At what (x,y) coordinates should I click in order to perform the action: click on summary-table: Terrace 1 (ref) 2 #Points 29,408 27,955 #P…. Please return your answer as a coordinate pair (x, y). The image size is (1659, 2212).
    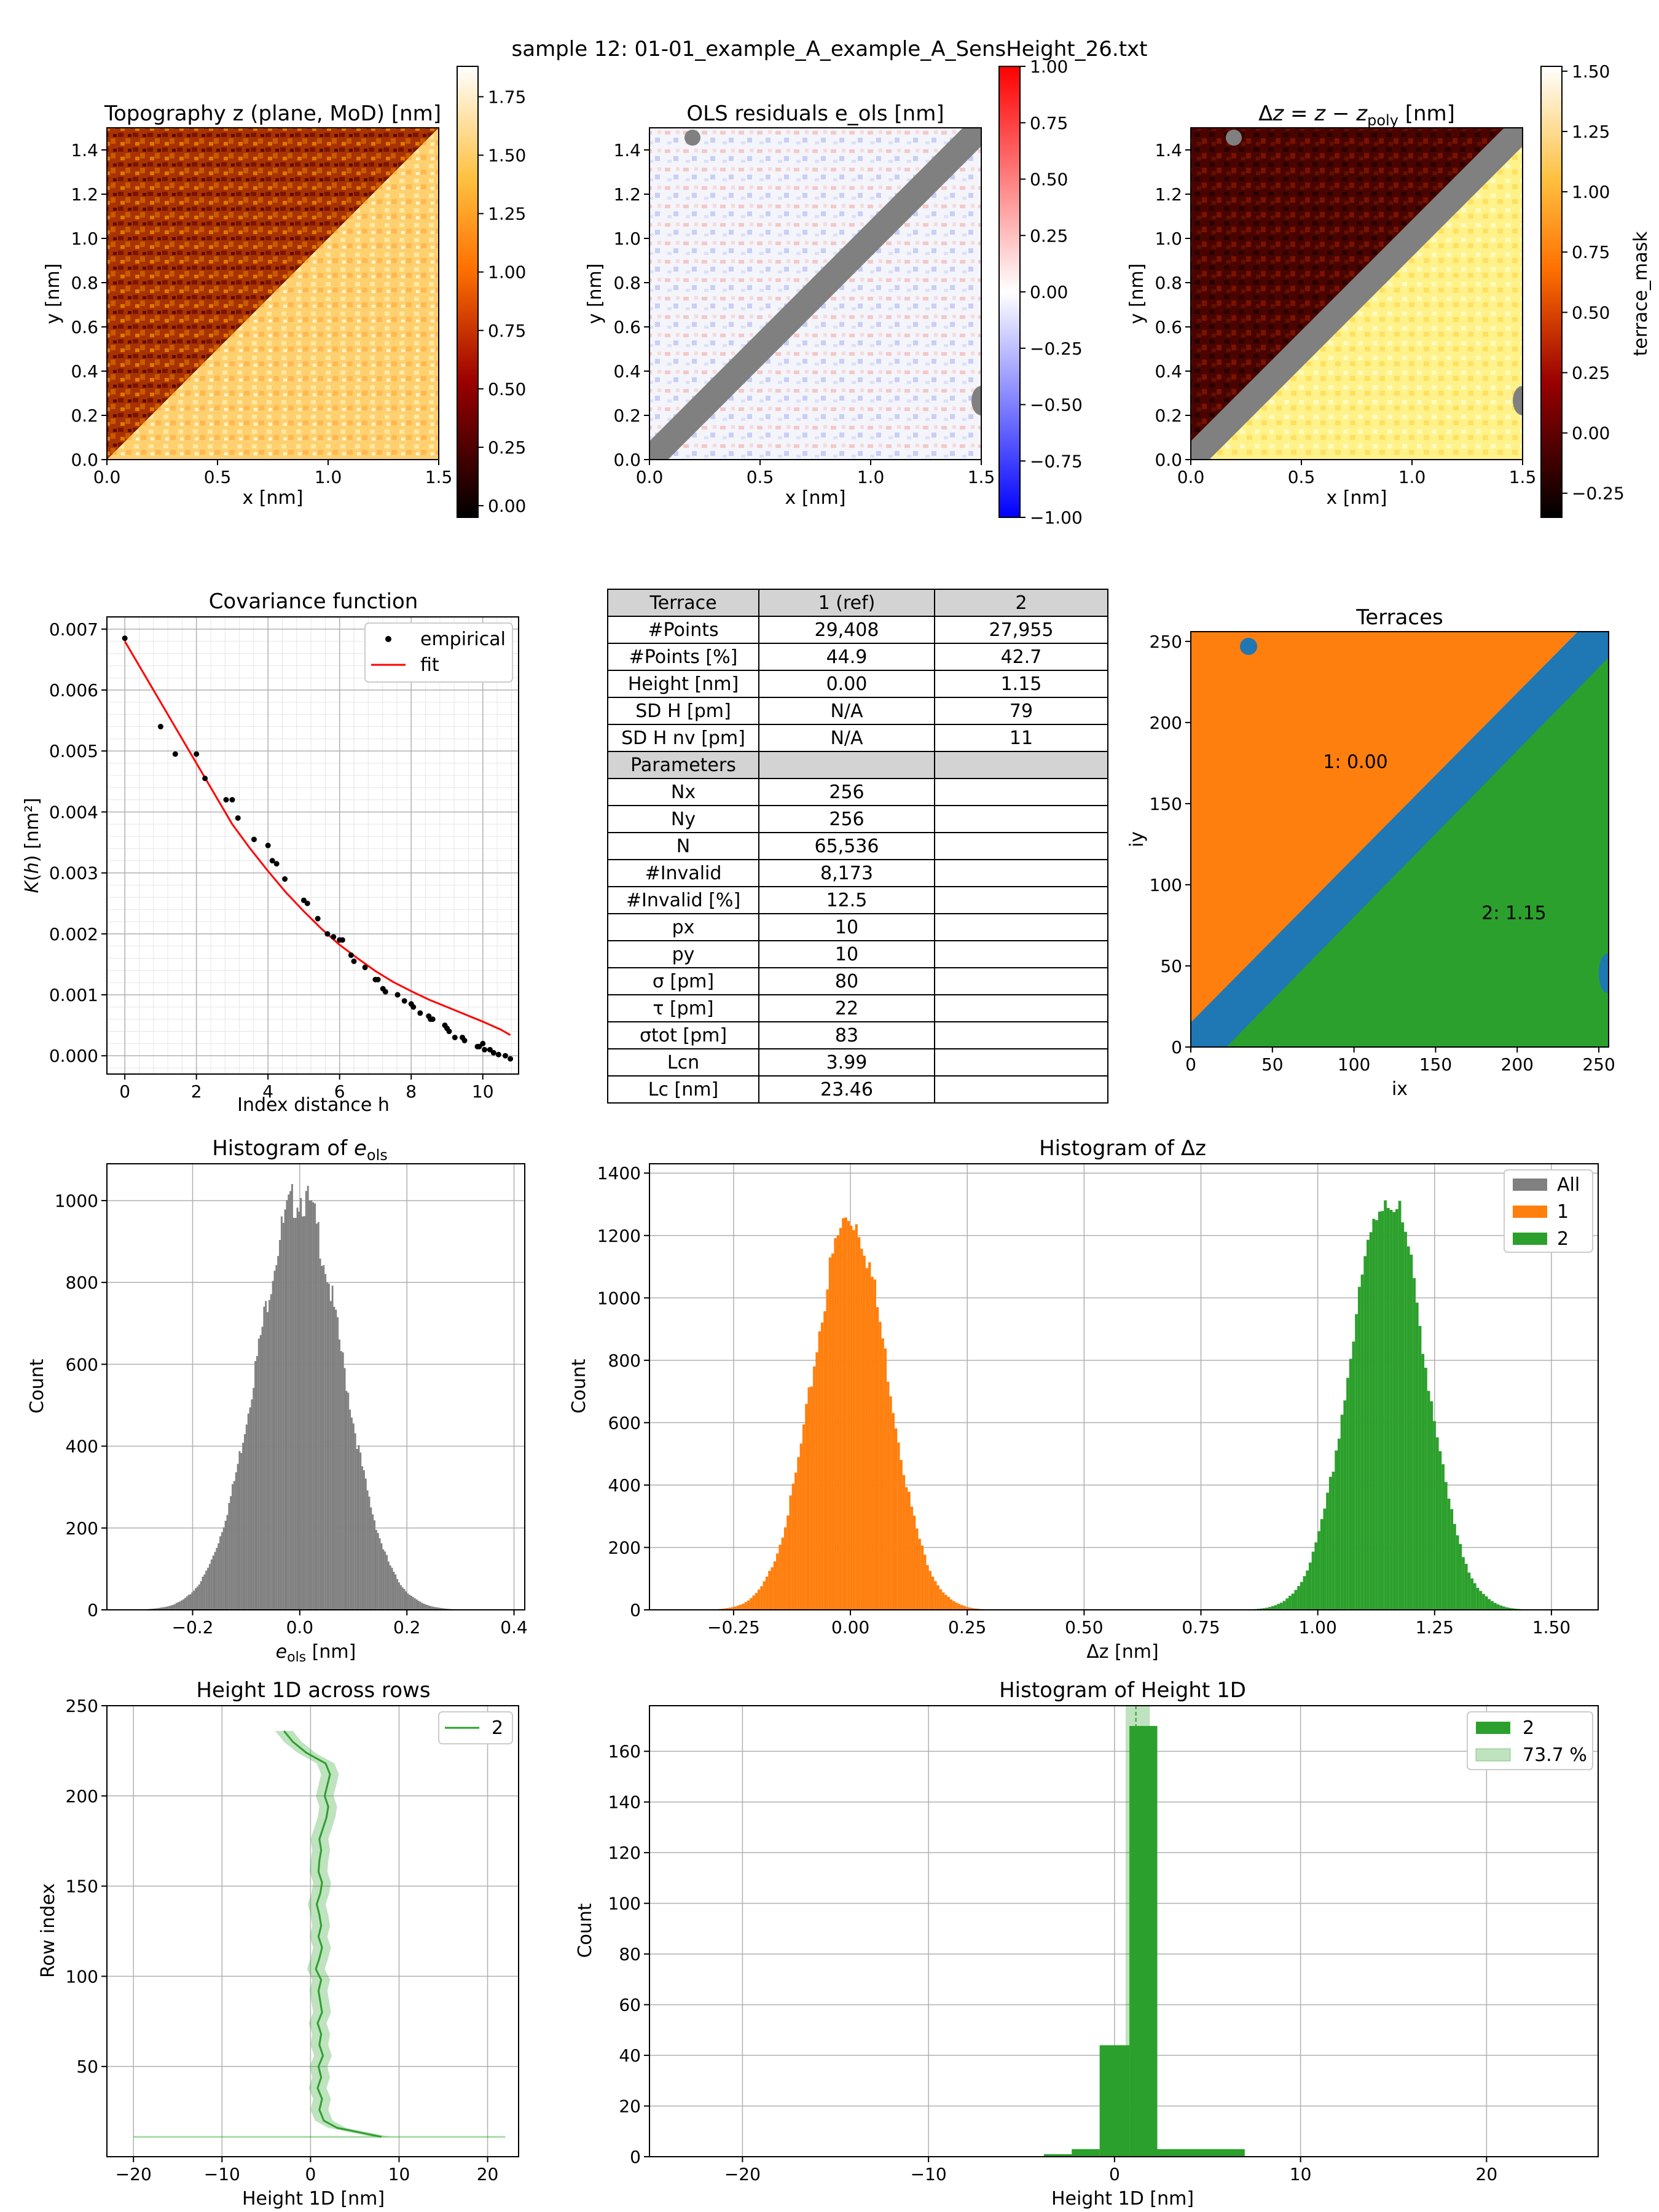
    Looking at the image, I should click on (857, 846).